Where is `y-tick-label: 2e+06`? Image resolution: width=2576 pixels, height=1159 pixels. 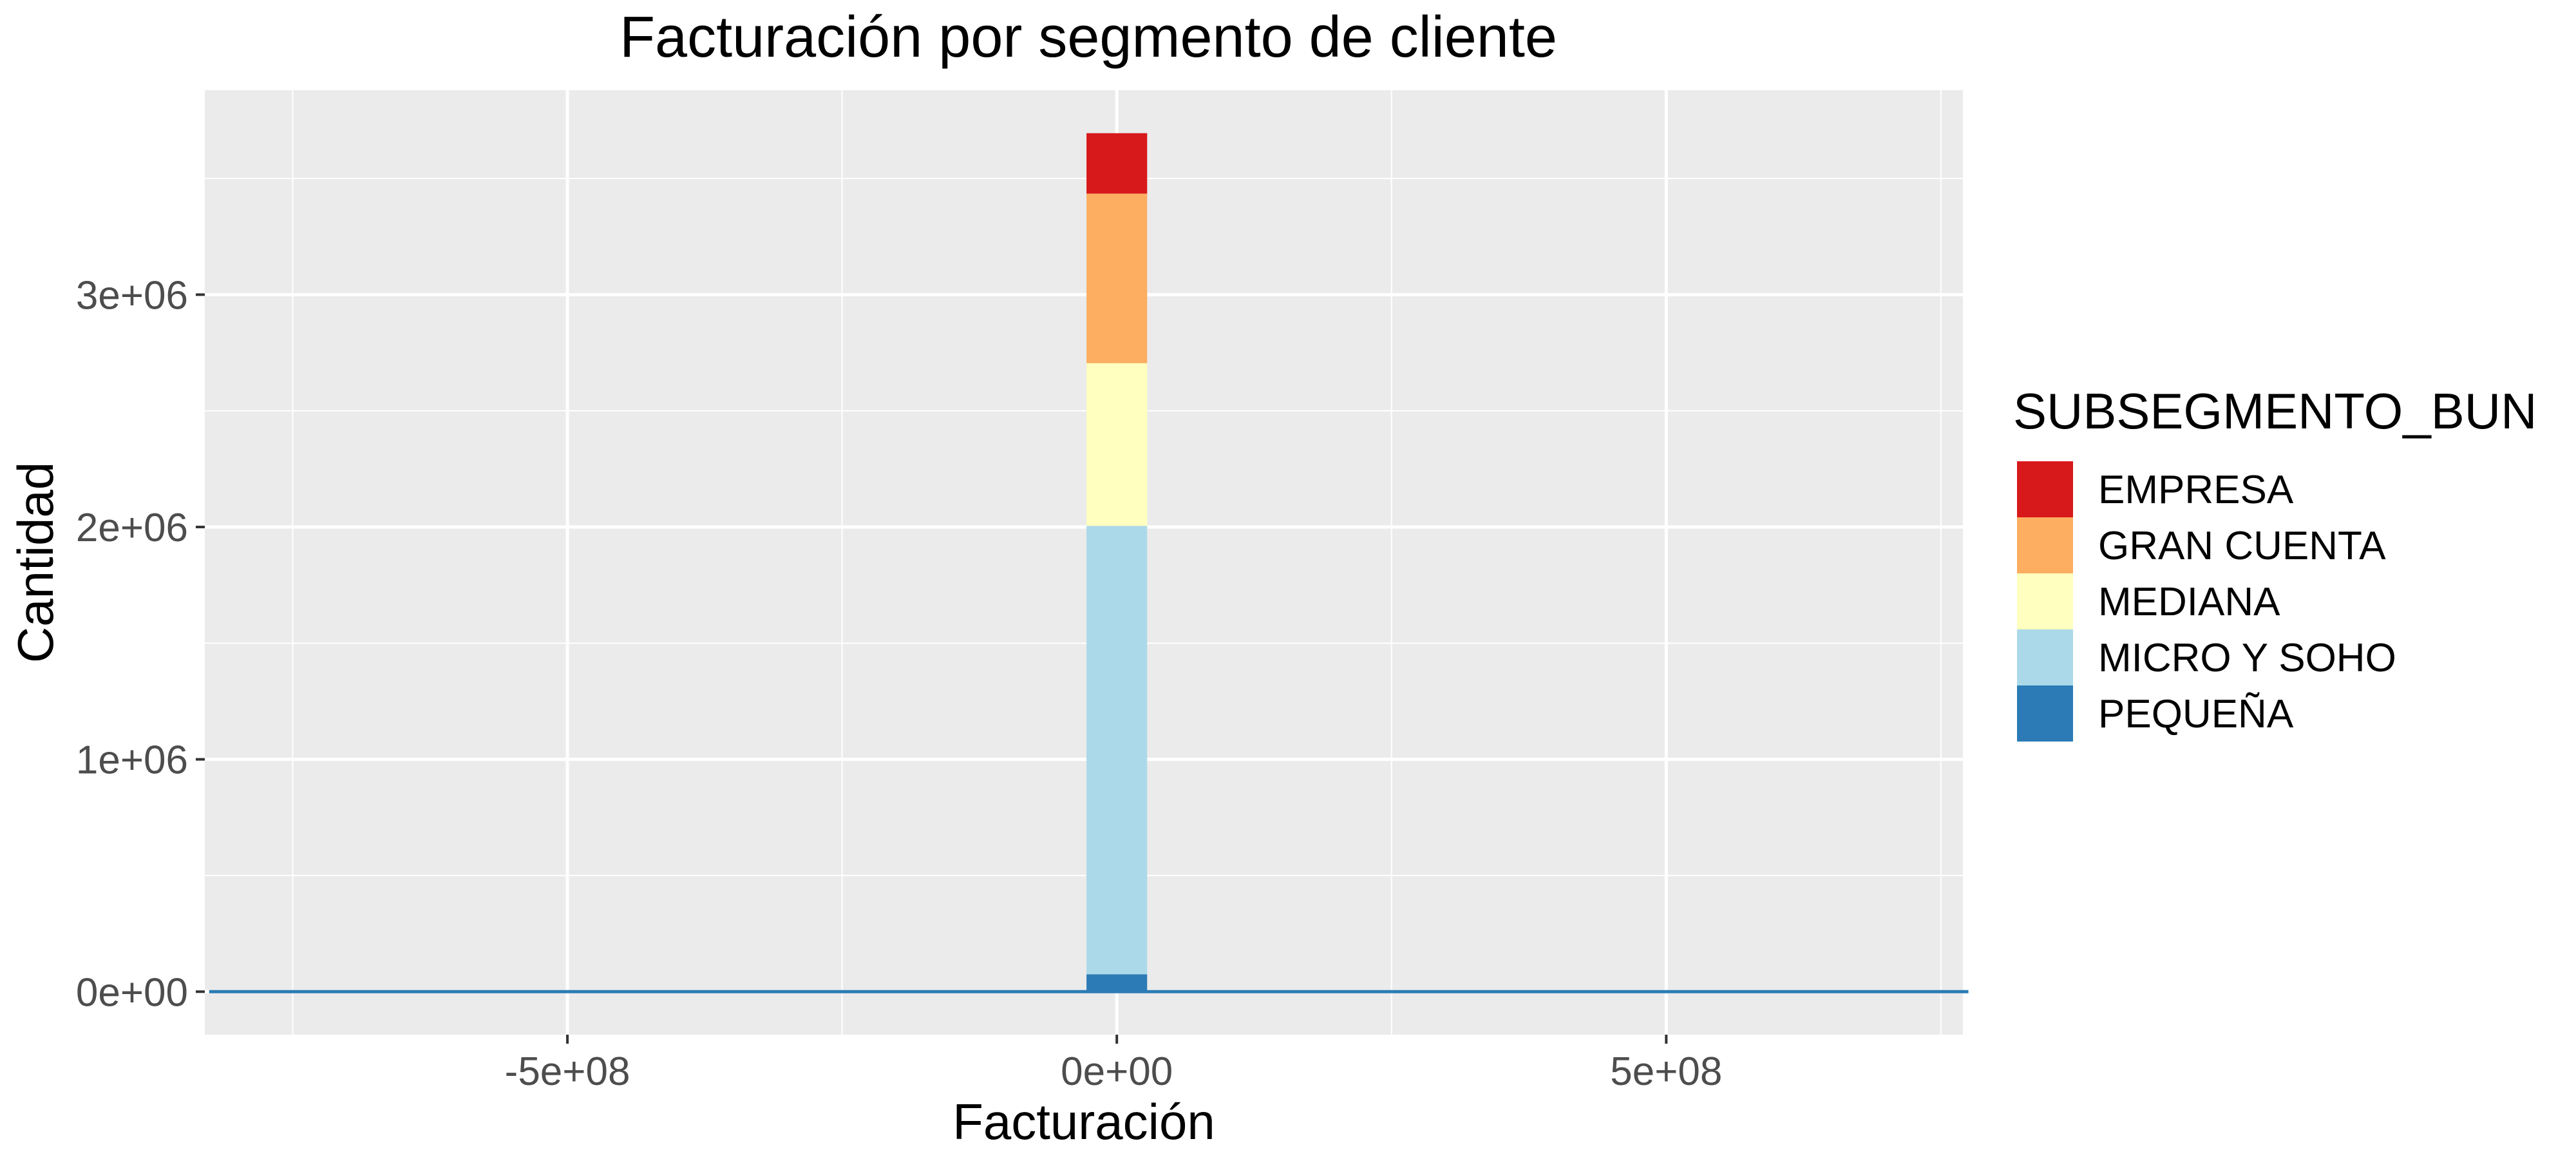 y-tick-label: 2e+06 is located at coordinates (132, 528).